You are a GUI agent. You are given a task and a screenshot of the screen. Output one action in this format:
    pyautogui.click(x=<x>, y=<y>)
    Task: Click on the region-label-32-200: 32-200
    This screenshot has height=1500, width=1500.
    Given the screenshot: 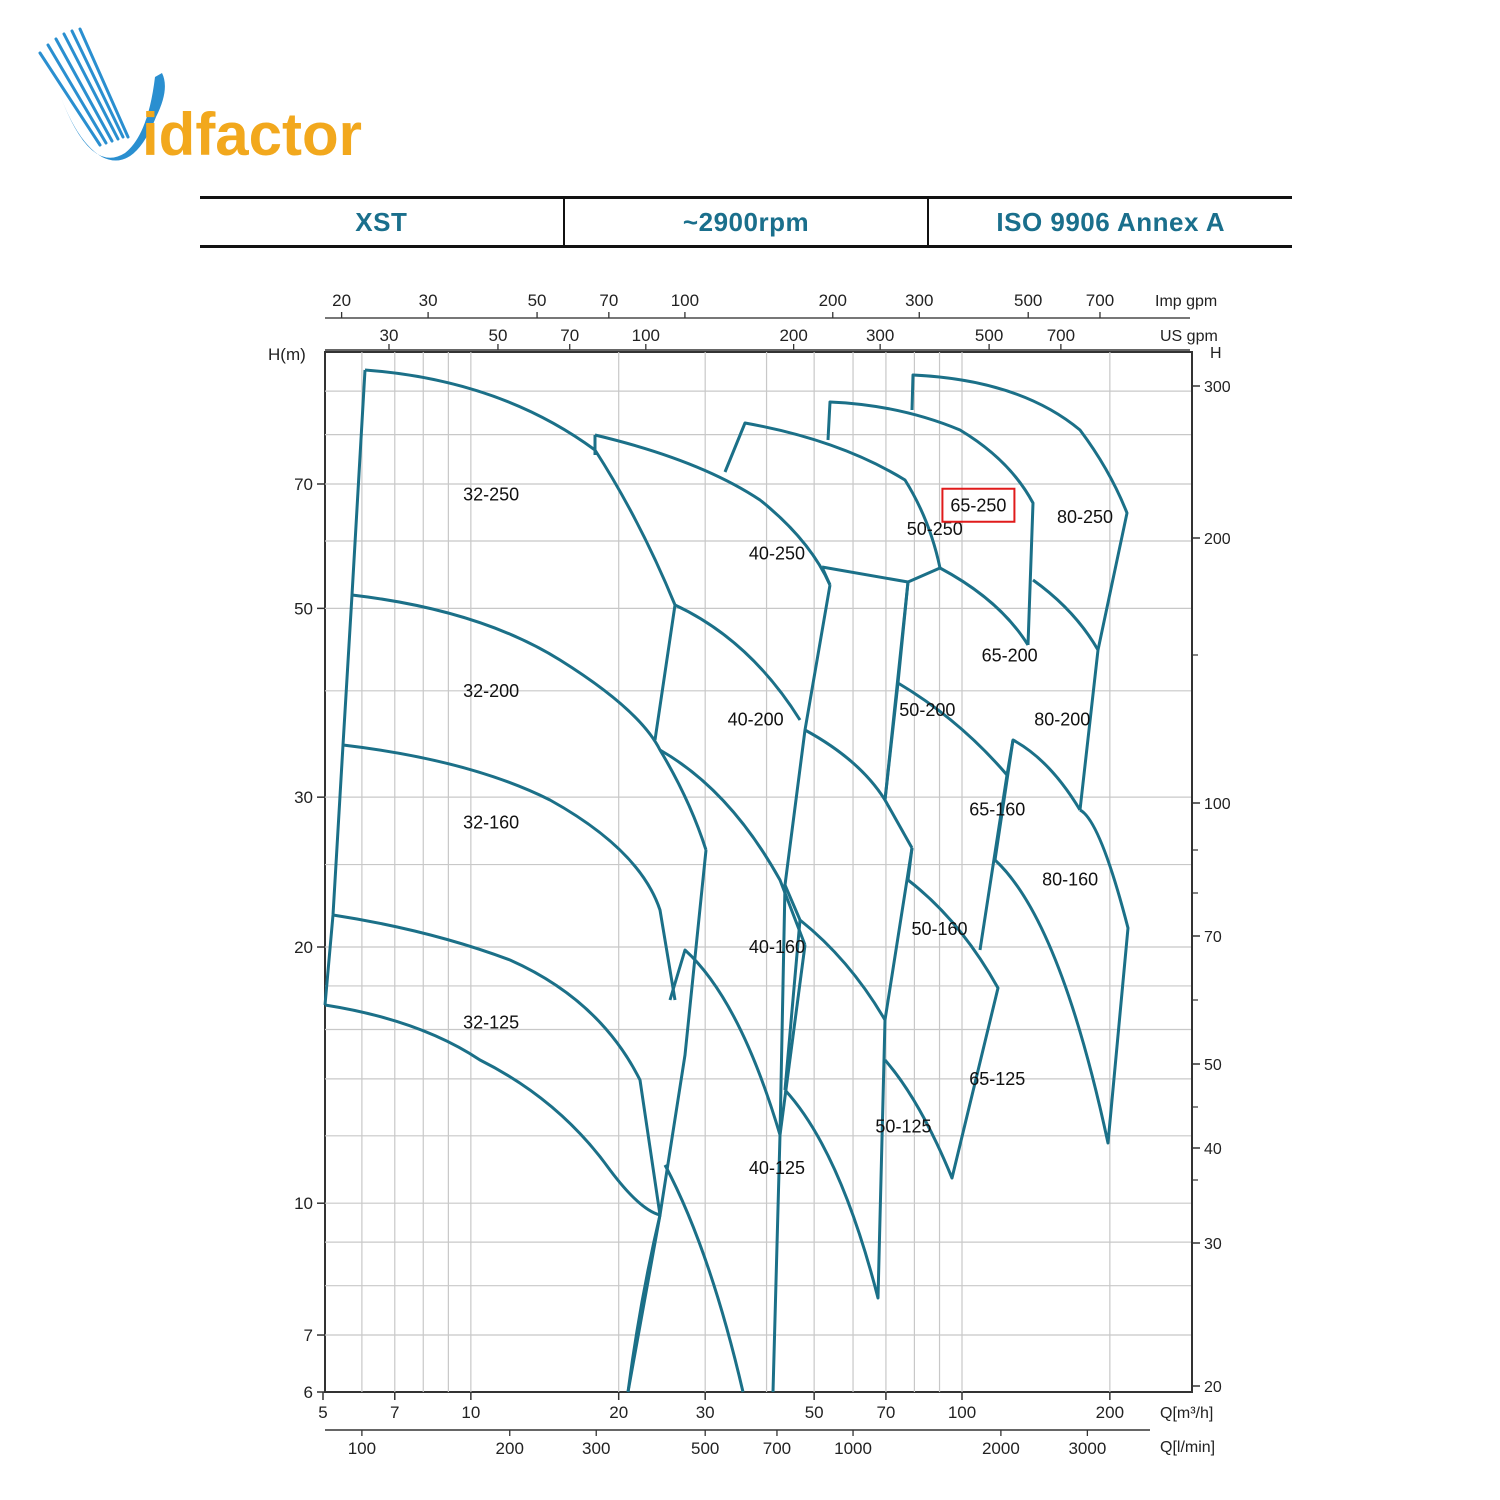 What is the action you would take?
    pyautogui.click(x=491, y=691)
    